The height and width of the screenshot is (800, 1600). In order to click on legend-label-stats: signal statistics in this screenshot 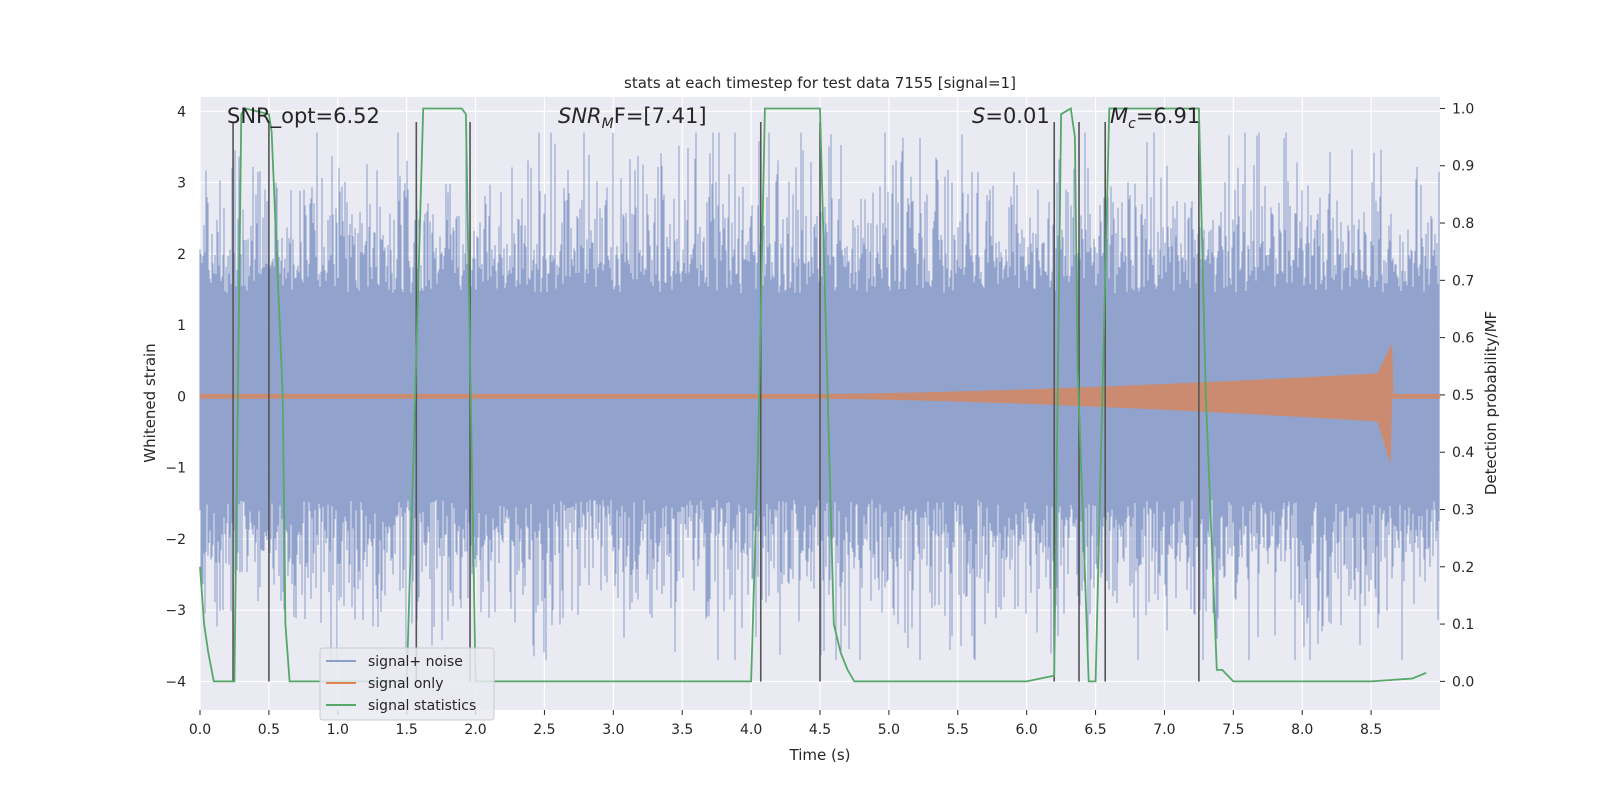, I will do `click(422, 706)`.